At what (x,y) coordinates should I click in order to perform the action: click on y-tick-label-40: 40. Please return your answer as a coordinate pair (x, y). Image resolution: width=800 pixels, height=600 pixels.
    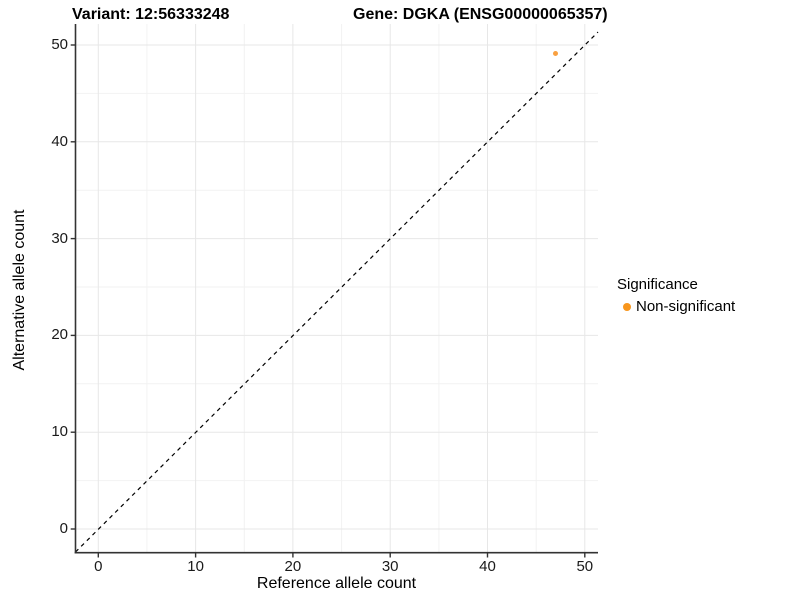
    Looking at the image, I should click on (59, 141).